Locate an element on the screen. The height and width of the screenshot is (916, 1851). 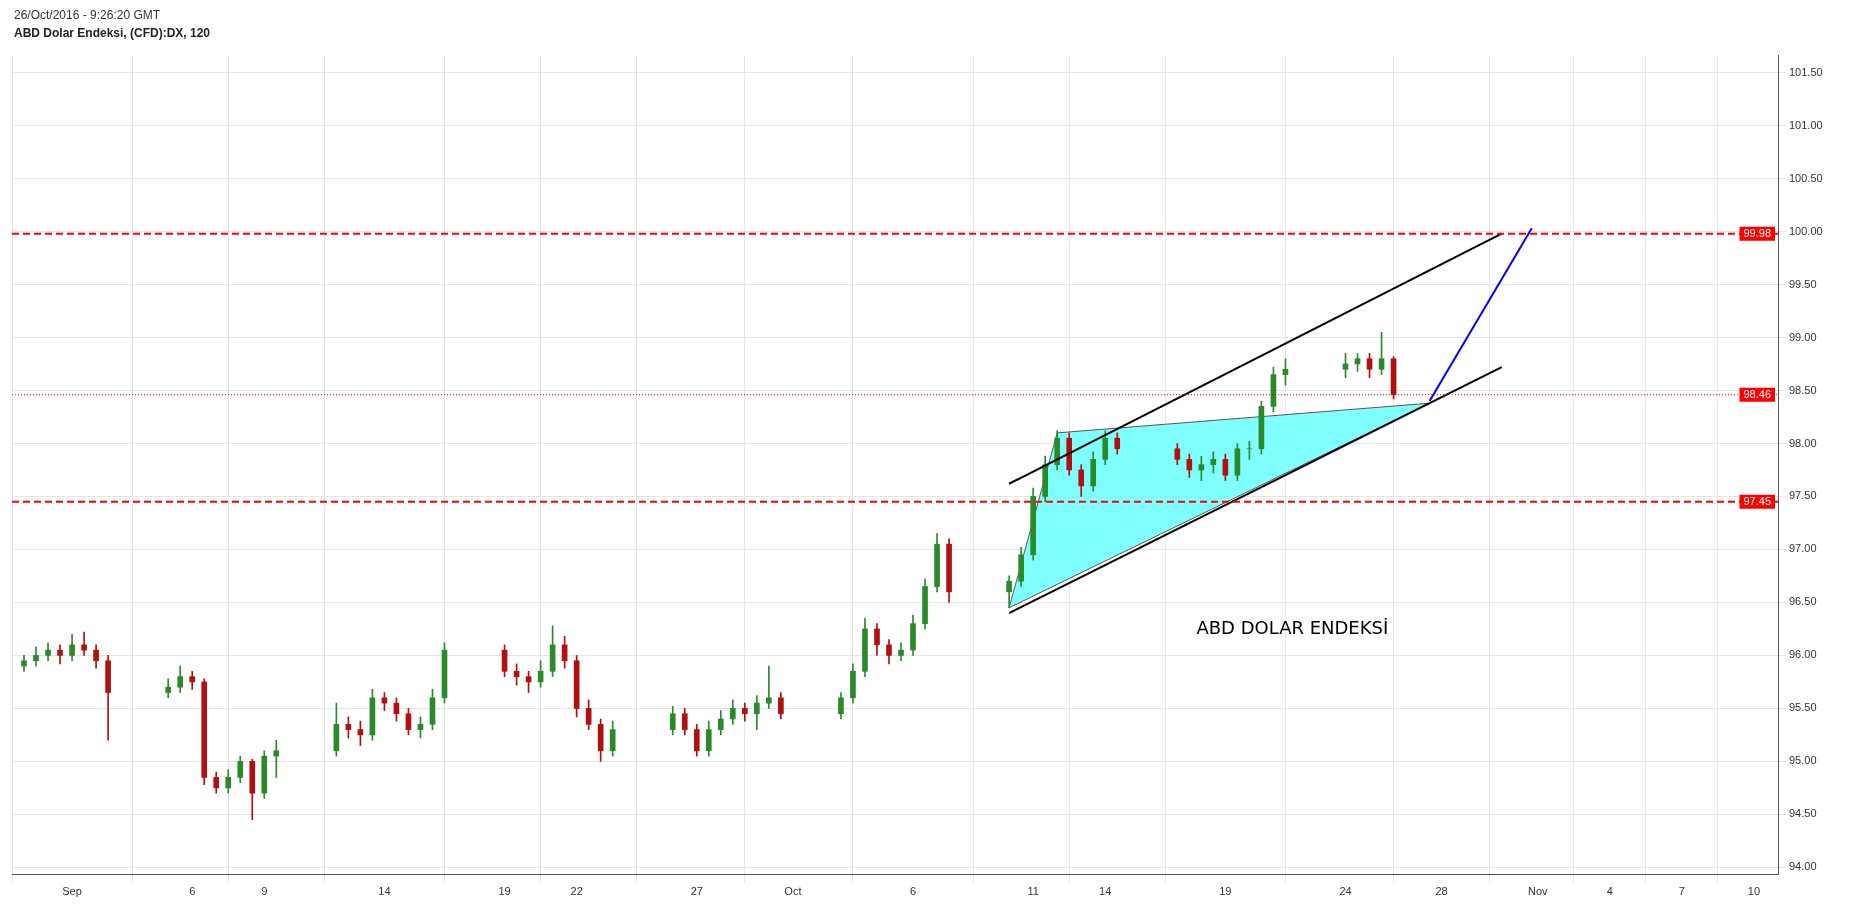
x-tick-label: 7 is located at coordinates (1681, 891).